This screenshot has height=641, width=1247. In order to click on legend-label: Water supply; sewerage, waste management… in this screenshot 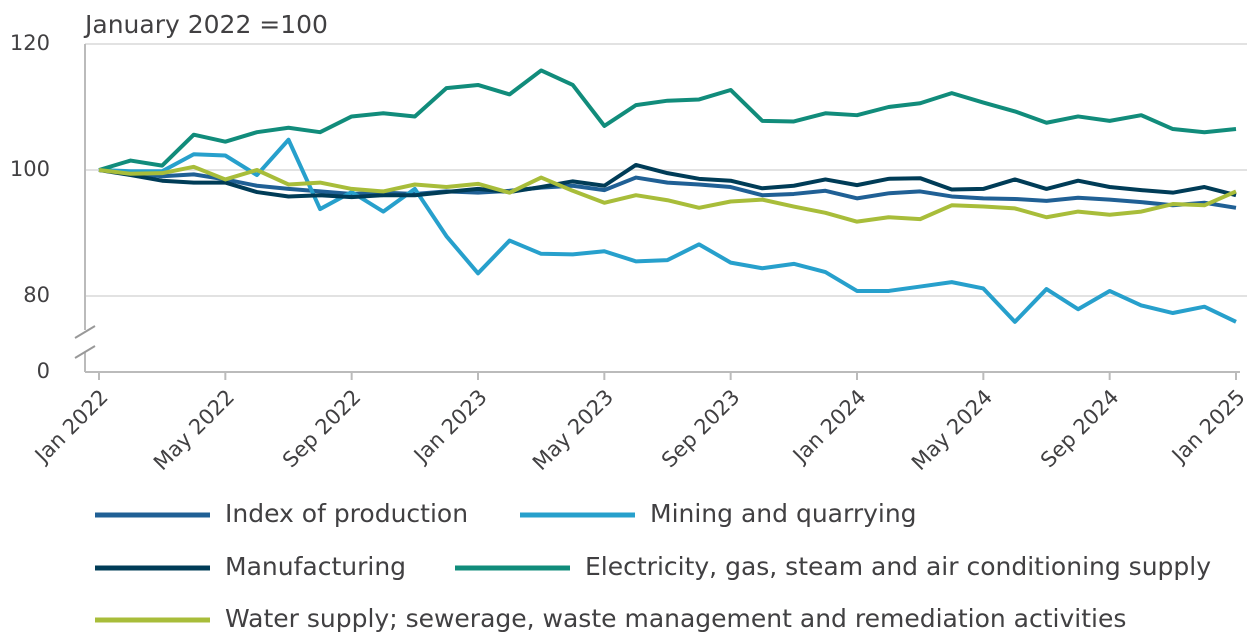, I will do `click(675, 618)`.